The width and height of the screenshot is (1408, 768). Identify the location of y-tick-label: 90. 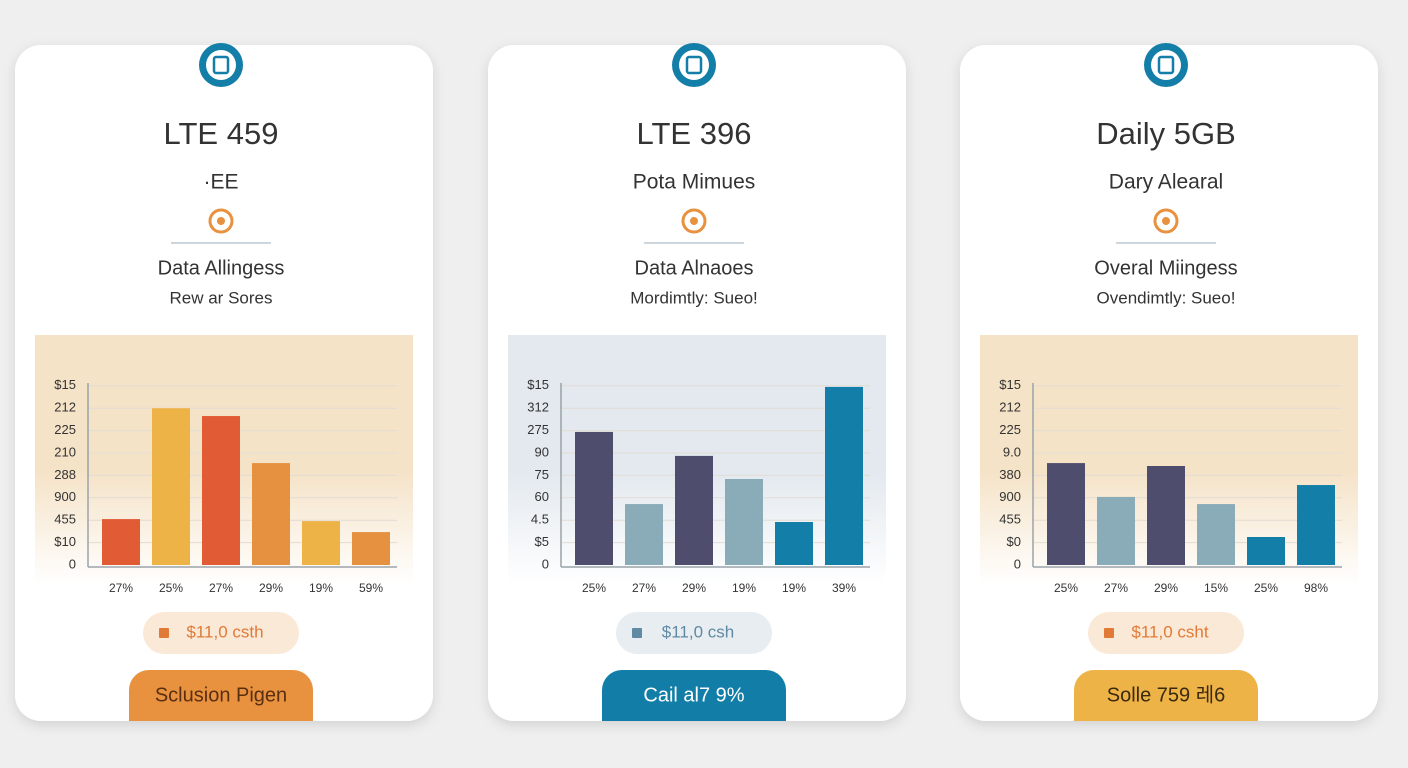
(542, 451).